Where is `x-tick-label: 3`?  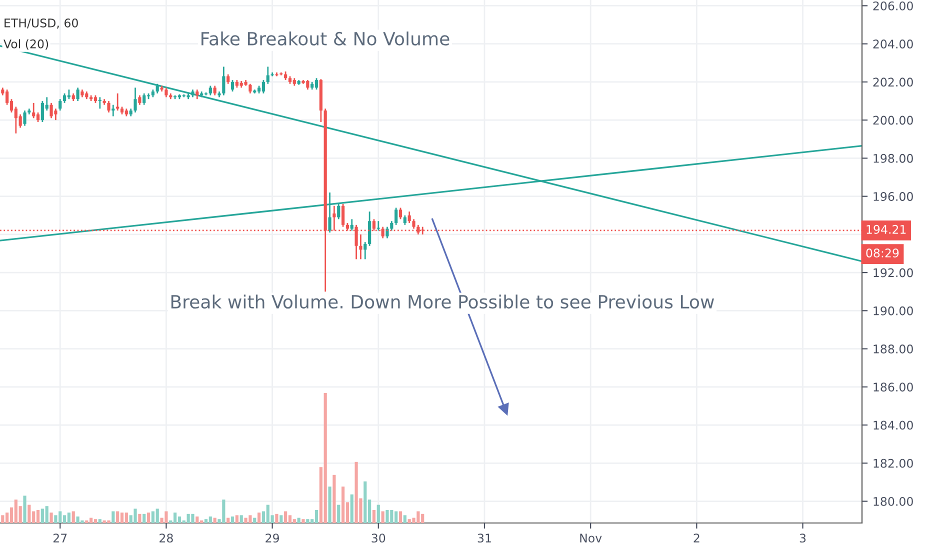
x-tick-label: 3 is located at coordinates (803, 538).